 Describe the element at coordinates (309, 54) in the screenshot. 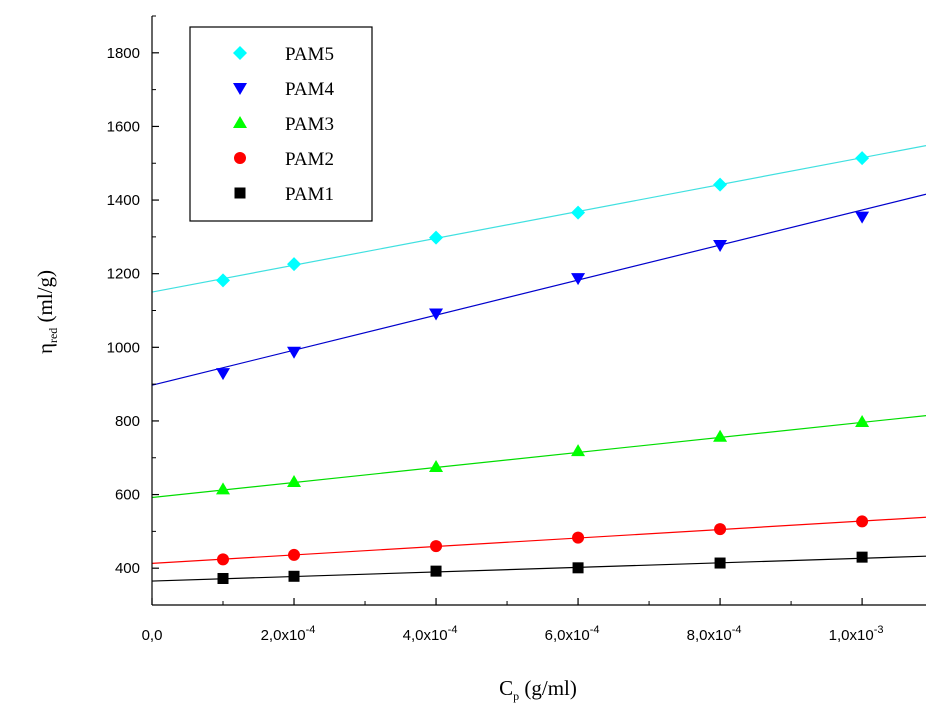

I see `legend-label-pam5: PAM5` at that location.